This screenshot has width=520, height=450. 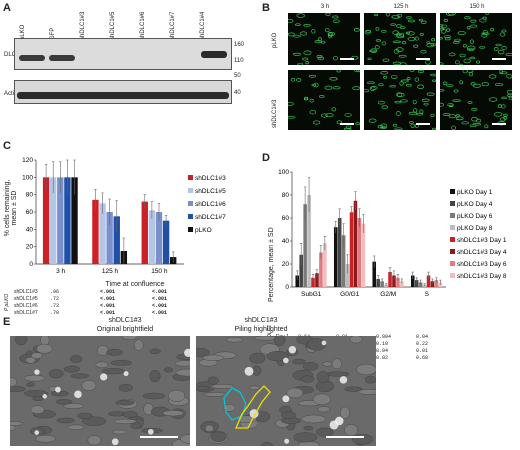 What do you see at coordinates (125, 329) in the screenshot?
I see `e-left-subtitle: Original brightfield` at bounding box center [125, 329].